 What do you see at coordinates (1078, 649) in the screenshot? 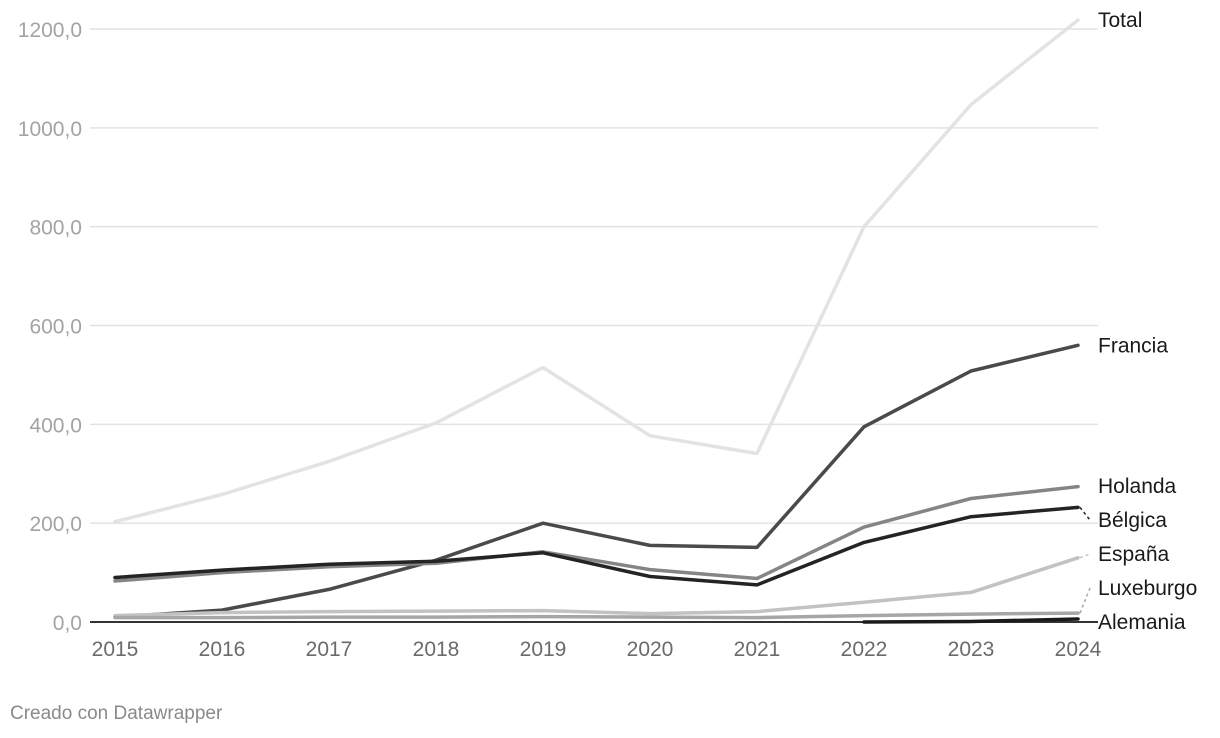
I see `x-tick-label: 2024` at bounding box center [1078, 649].